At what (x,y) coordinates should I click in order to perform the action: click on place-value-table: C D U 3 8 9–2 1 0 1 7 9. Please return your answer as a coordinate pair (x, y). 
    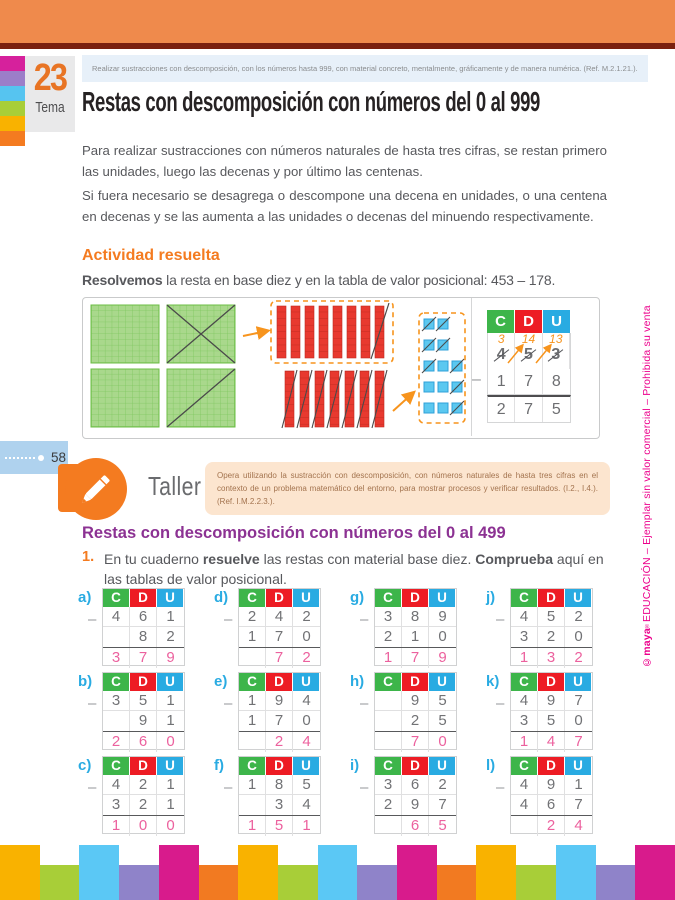
    Looking at the image, I should click on (408, 628).